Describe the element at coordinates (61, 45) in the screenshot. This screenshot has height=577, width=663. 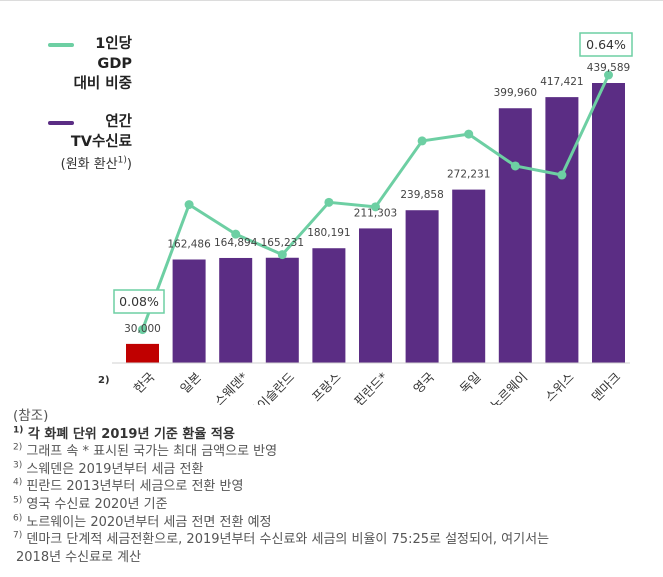
I see `legend-gdp-swatch` at that location.